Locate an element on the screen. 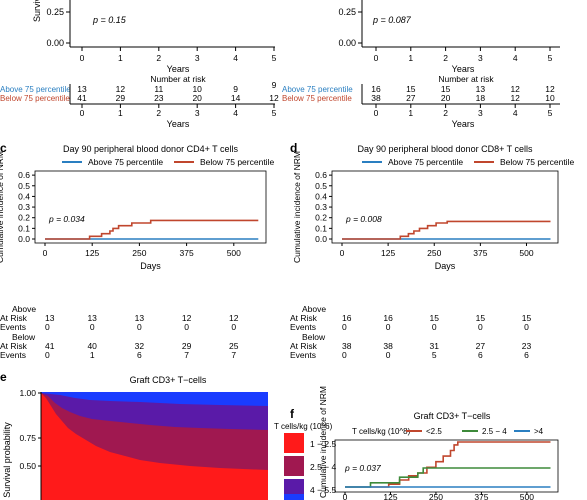 The height and width of the screenshot is (500, 587). panel-f-xtick-label: 0 is located at coordinates (345, 496).